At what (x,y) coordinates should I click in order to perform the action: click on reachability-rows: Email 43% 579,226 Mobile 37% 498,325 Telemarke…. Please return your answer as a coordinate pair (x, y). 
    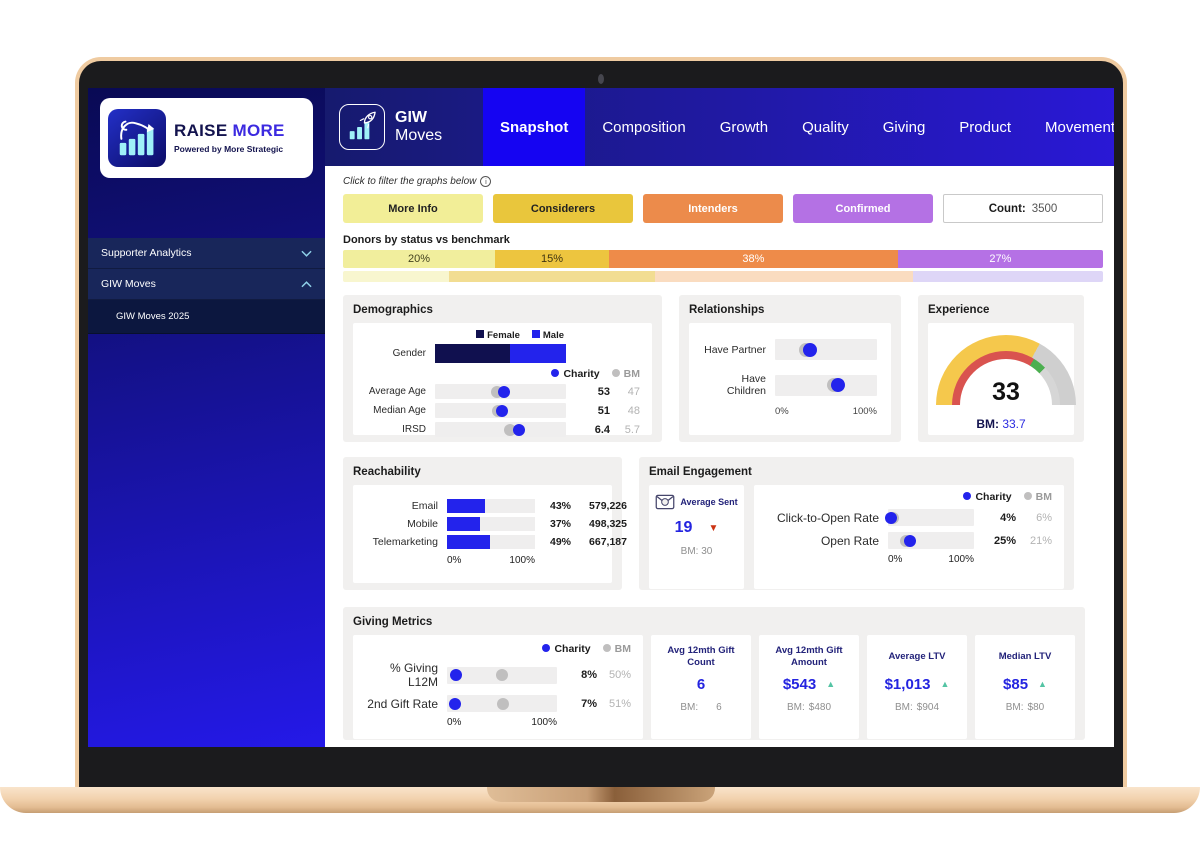
    Looking at the image, I should click on (494, 524).